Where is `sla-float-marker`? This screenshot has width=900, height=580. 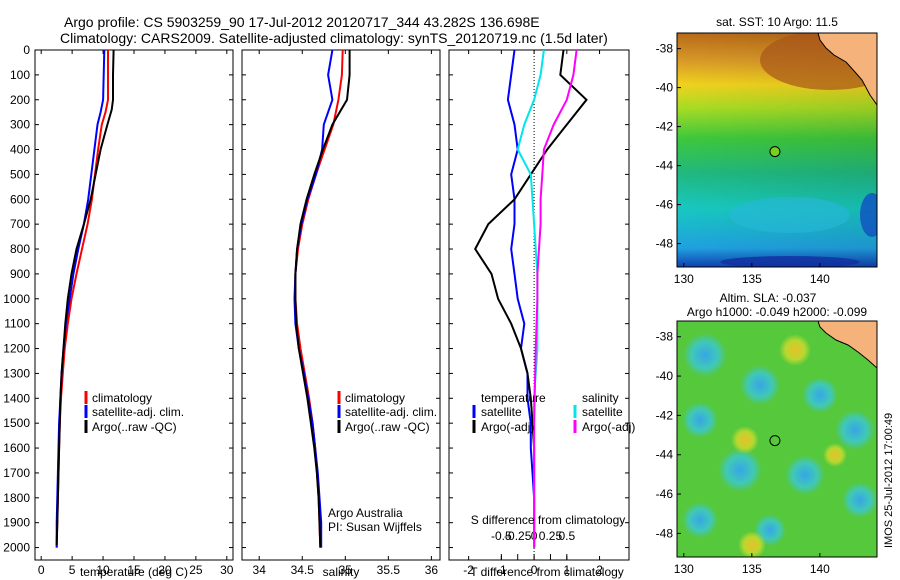
sla-float-marker is located at coordinates (775, 441).